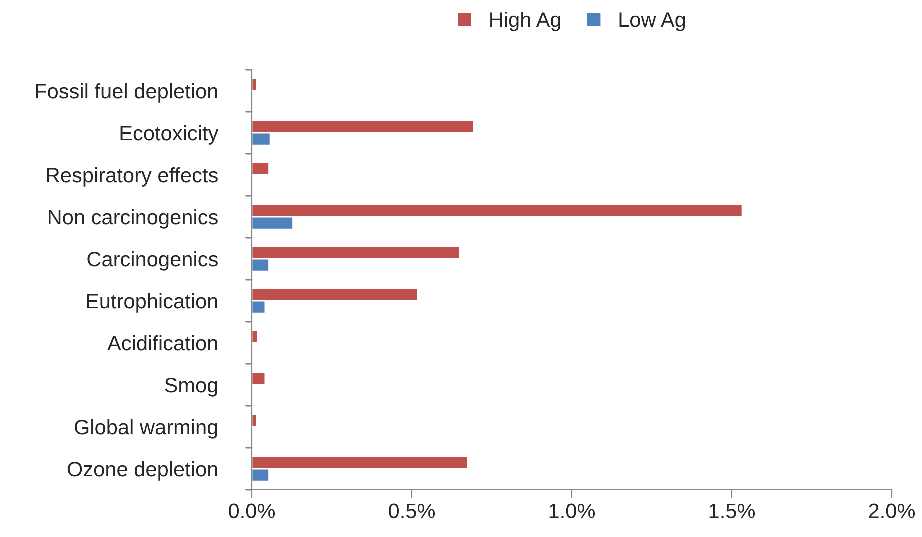 This screenshot has height=537, width=922. What do you see at coordinates (653, 22) in the screenshot?
I see `legend-label: Low Ag` at bounding box center [653, 22].